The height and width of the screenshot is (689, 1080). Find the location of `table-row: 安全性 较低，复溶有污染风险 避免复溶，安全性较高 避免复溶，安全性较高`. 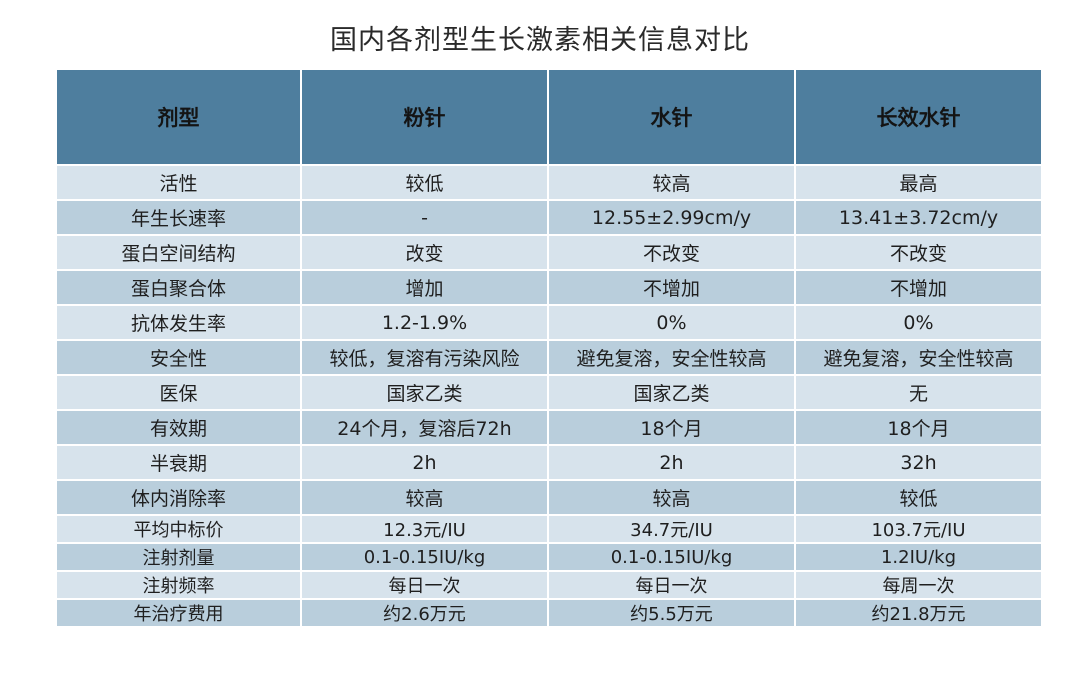

table-row: 安全性 较低，复溶有污染风险 避免复溶，安全性较高 避免复溶，安全性较高 is located at coordinates (549, 357).